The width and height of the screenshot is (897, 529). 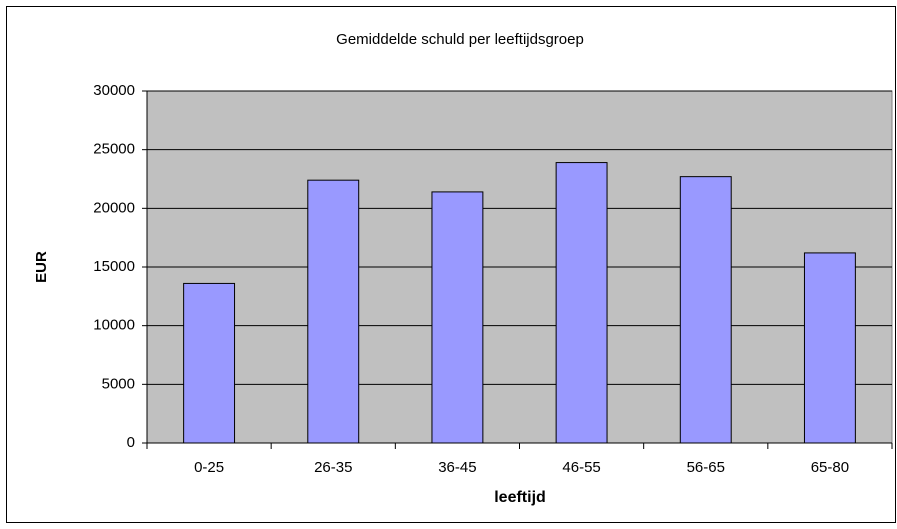 What do you see at coordinates (41, 267) in the screenshot?
I see `y-axis-label: EUR` at bounding box center [41, 267].